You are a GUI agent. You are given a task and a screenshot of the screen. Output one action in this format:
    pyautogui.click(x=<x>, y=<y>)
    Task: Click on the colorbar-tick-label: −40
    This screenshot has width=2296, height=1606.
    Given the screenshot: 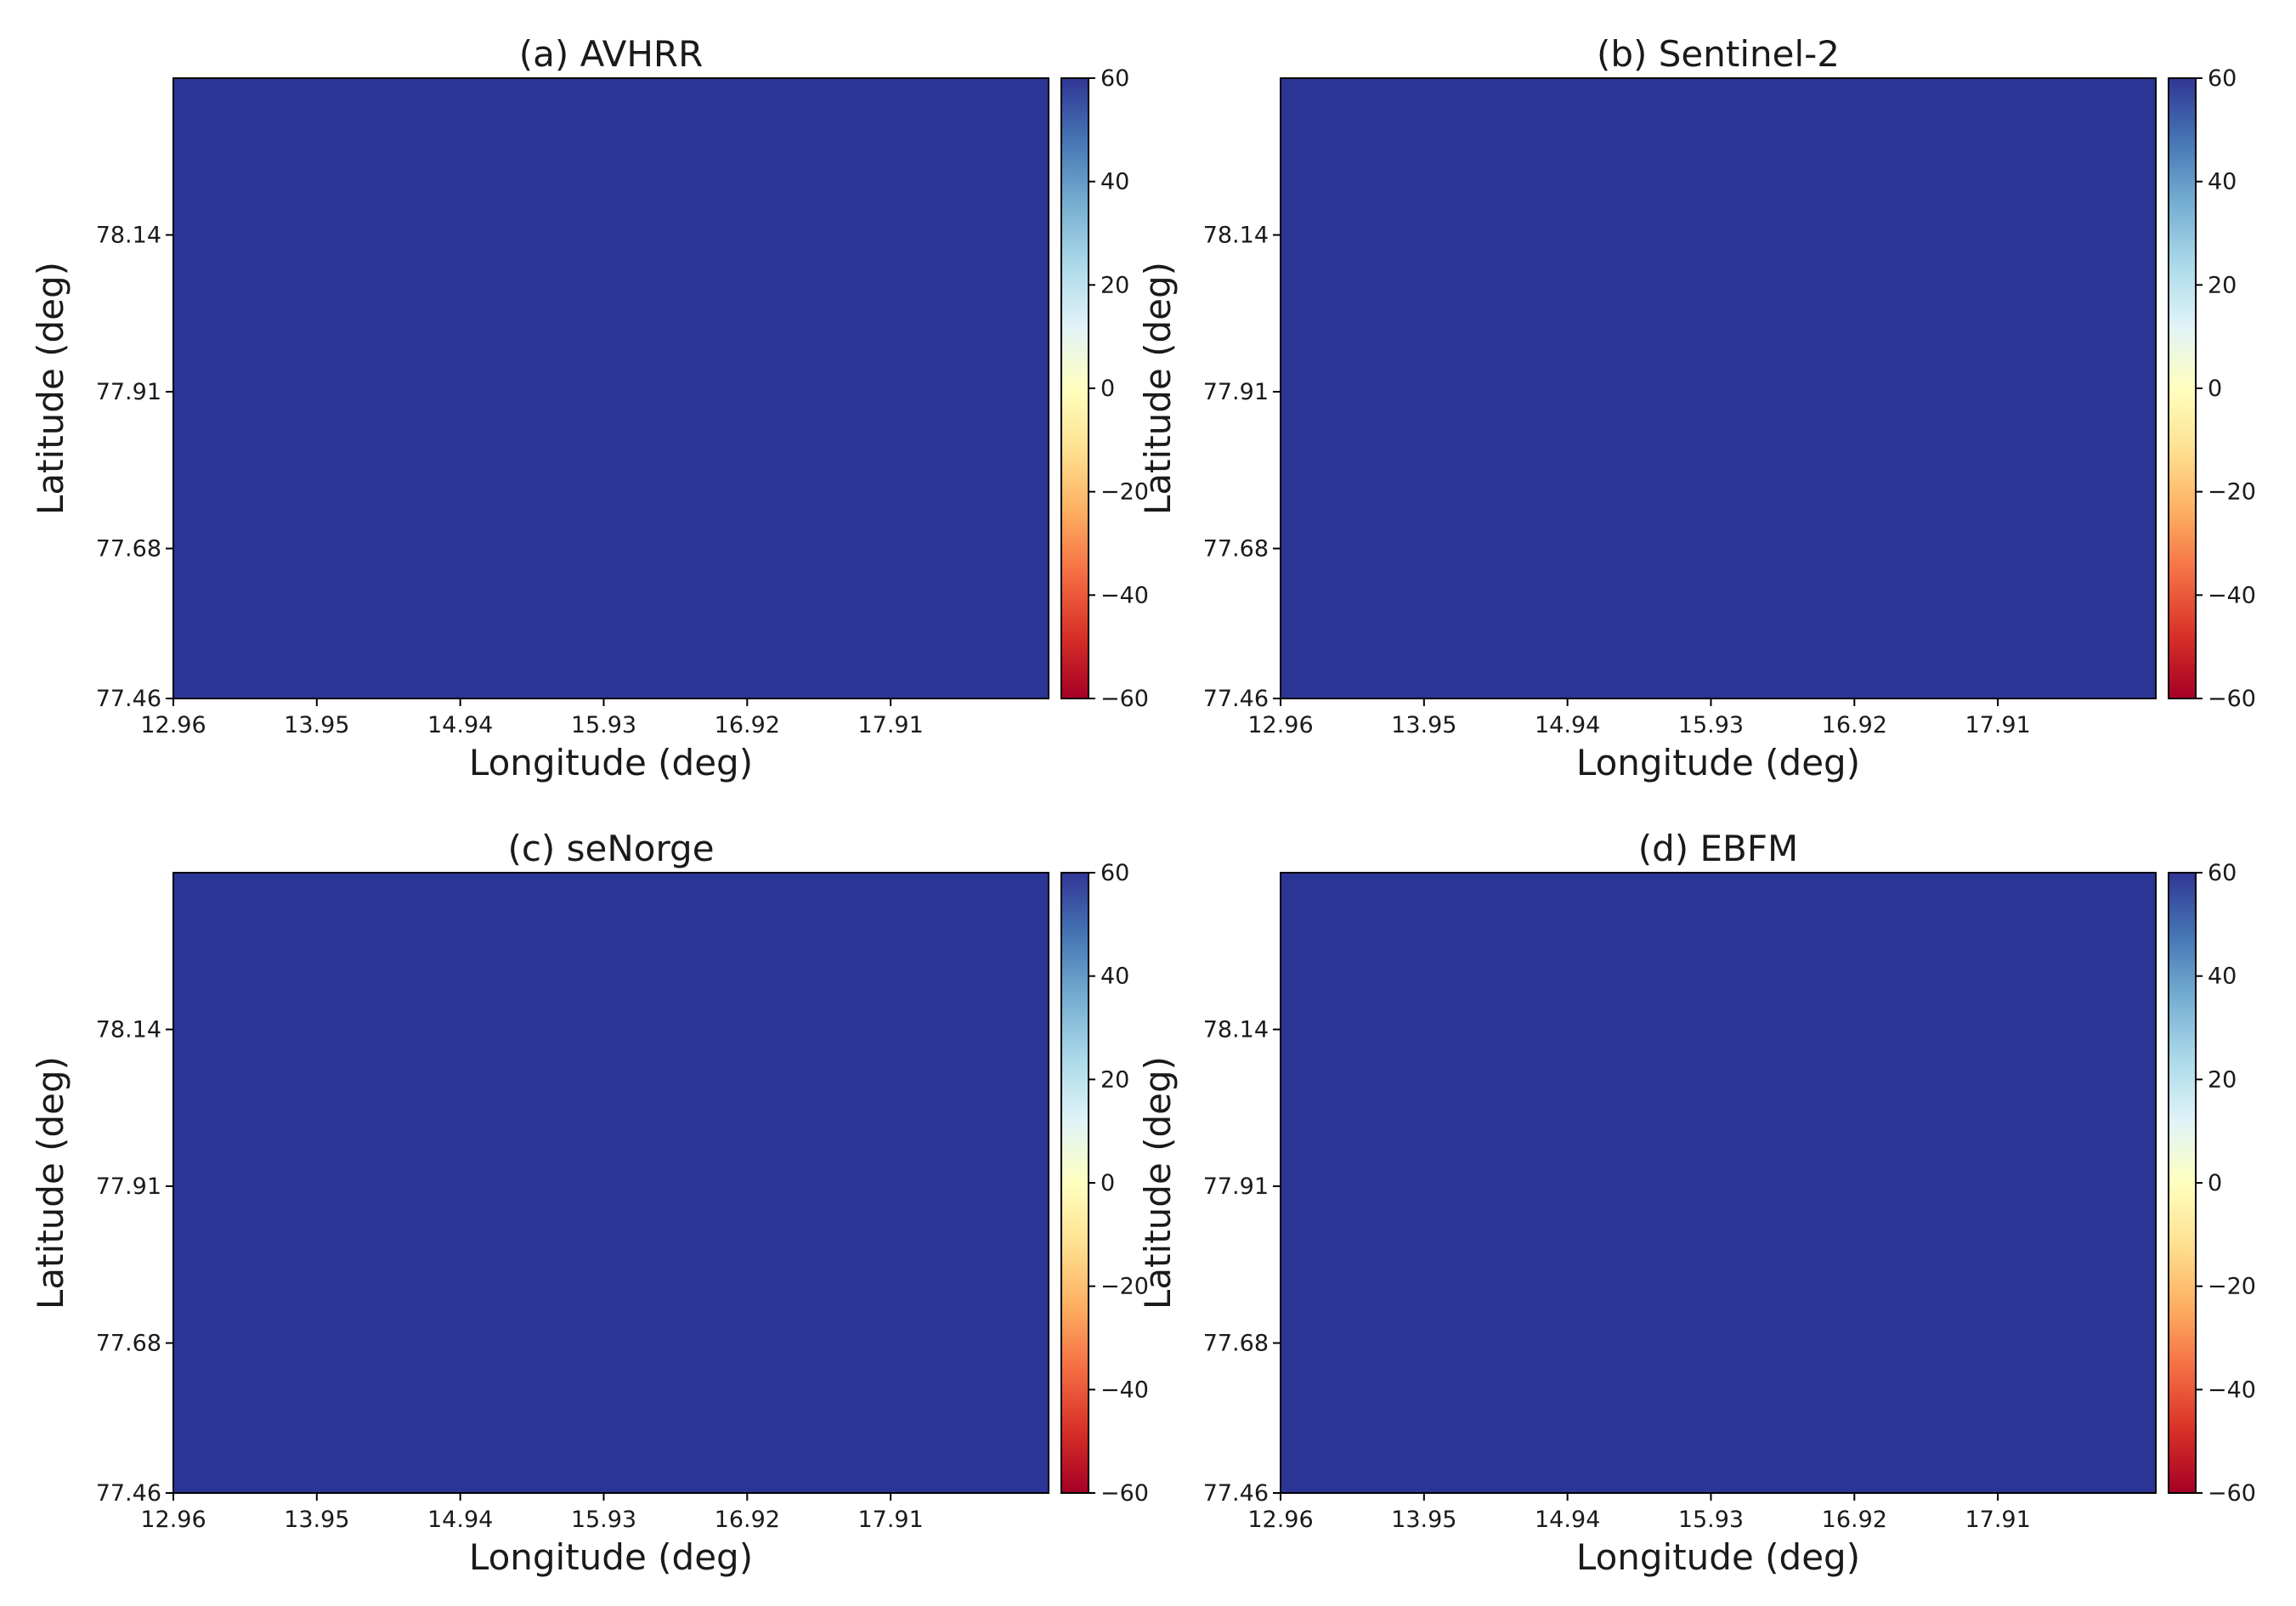 What is the action you would take?
    pyautogui.click(x=1124, y=595)
    